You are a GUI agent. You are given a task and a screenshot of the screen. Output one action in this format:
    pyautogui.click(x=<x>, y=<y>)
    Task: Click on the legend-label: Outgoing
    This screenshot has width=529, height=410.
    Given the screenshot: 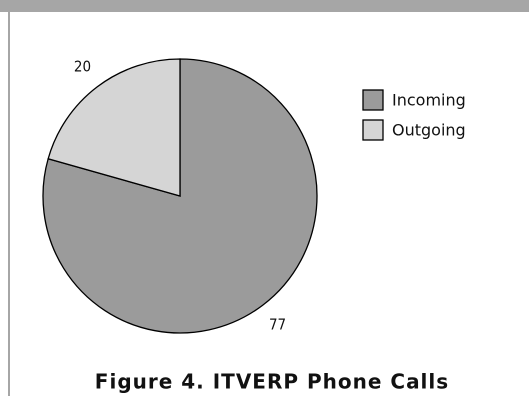 What is the action you would take?
    pyautogui.click(x=429, y=130)
    